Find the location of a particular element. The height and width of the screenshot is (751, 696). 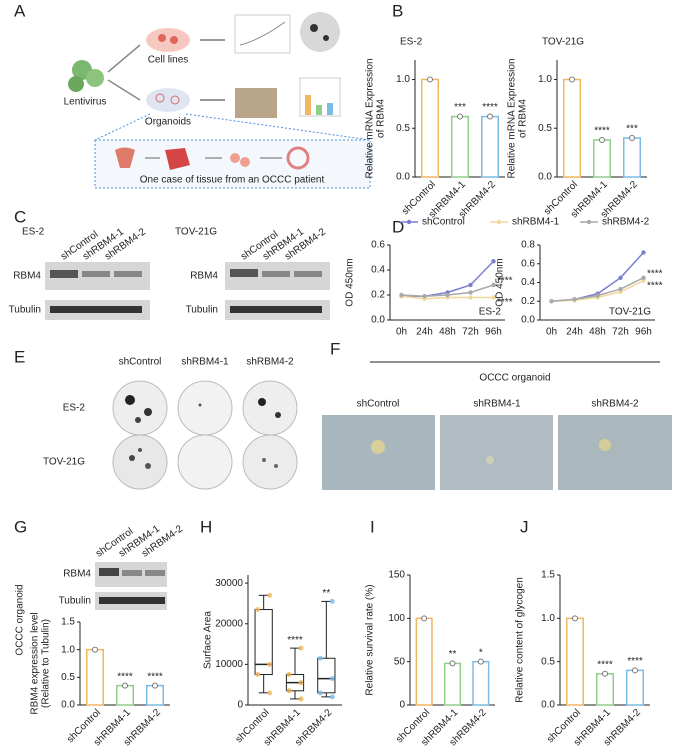

x-tick-label: 48h is located at coordinates (447, 332).